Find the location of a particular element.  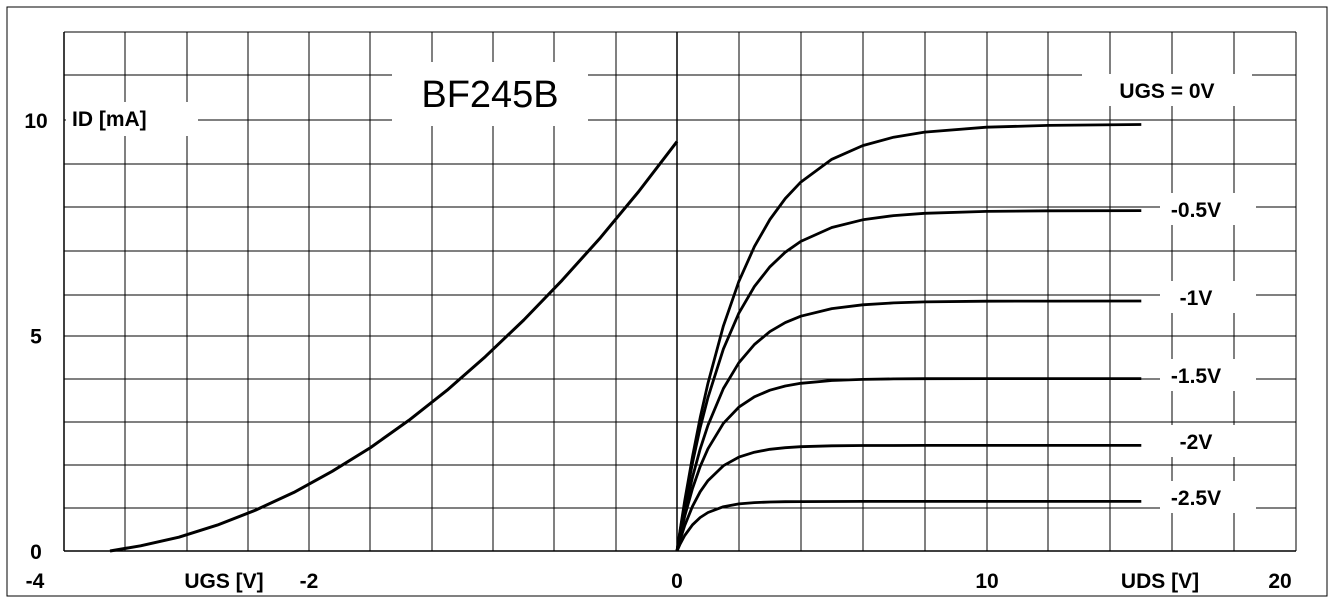

y-tick-label: 5 is located at coordinates (36, 337).